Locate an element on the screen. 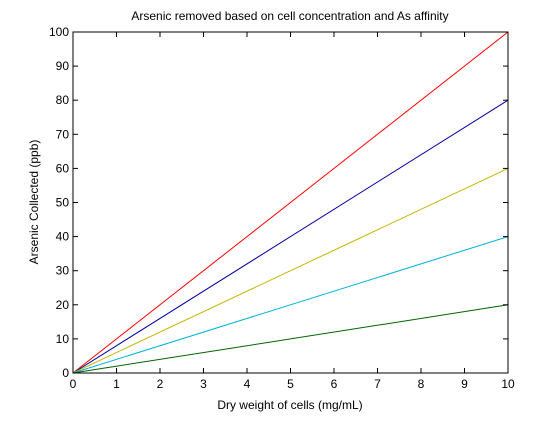 The height and width of the screenshot is (425, 560). x-tick-label: 0 is located at coordinates (73, 384).